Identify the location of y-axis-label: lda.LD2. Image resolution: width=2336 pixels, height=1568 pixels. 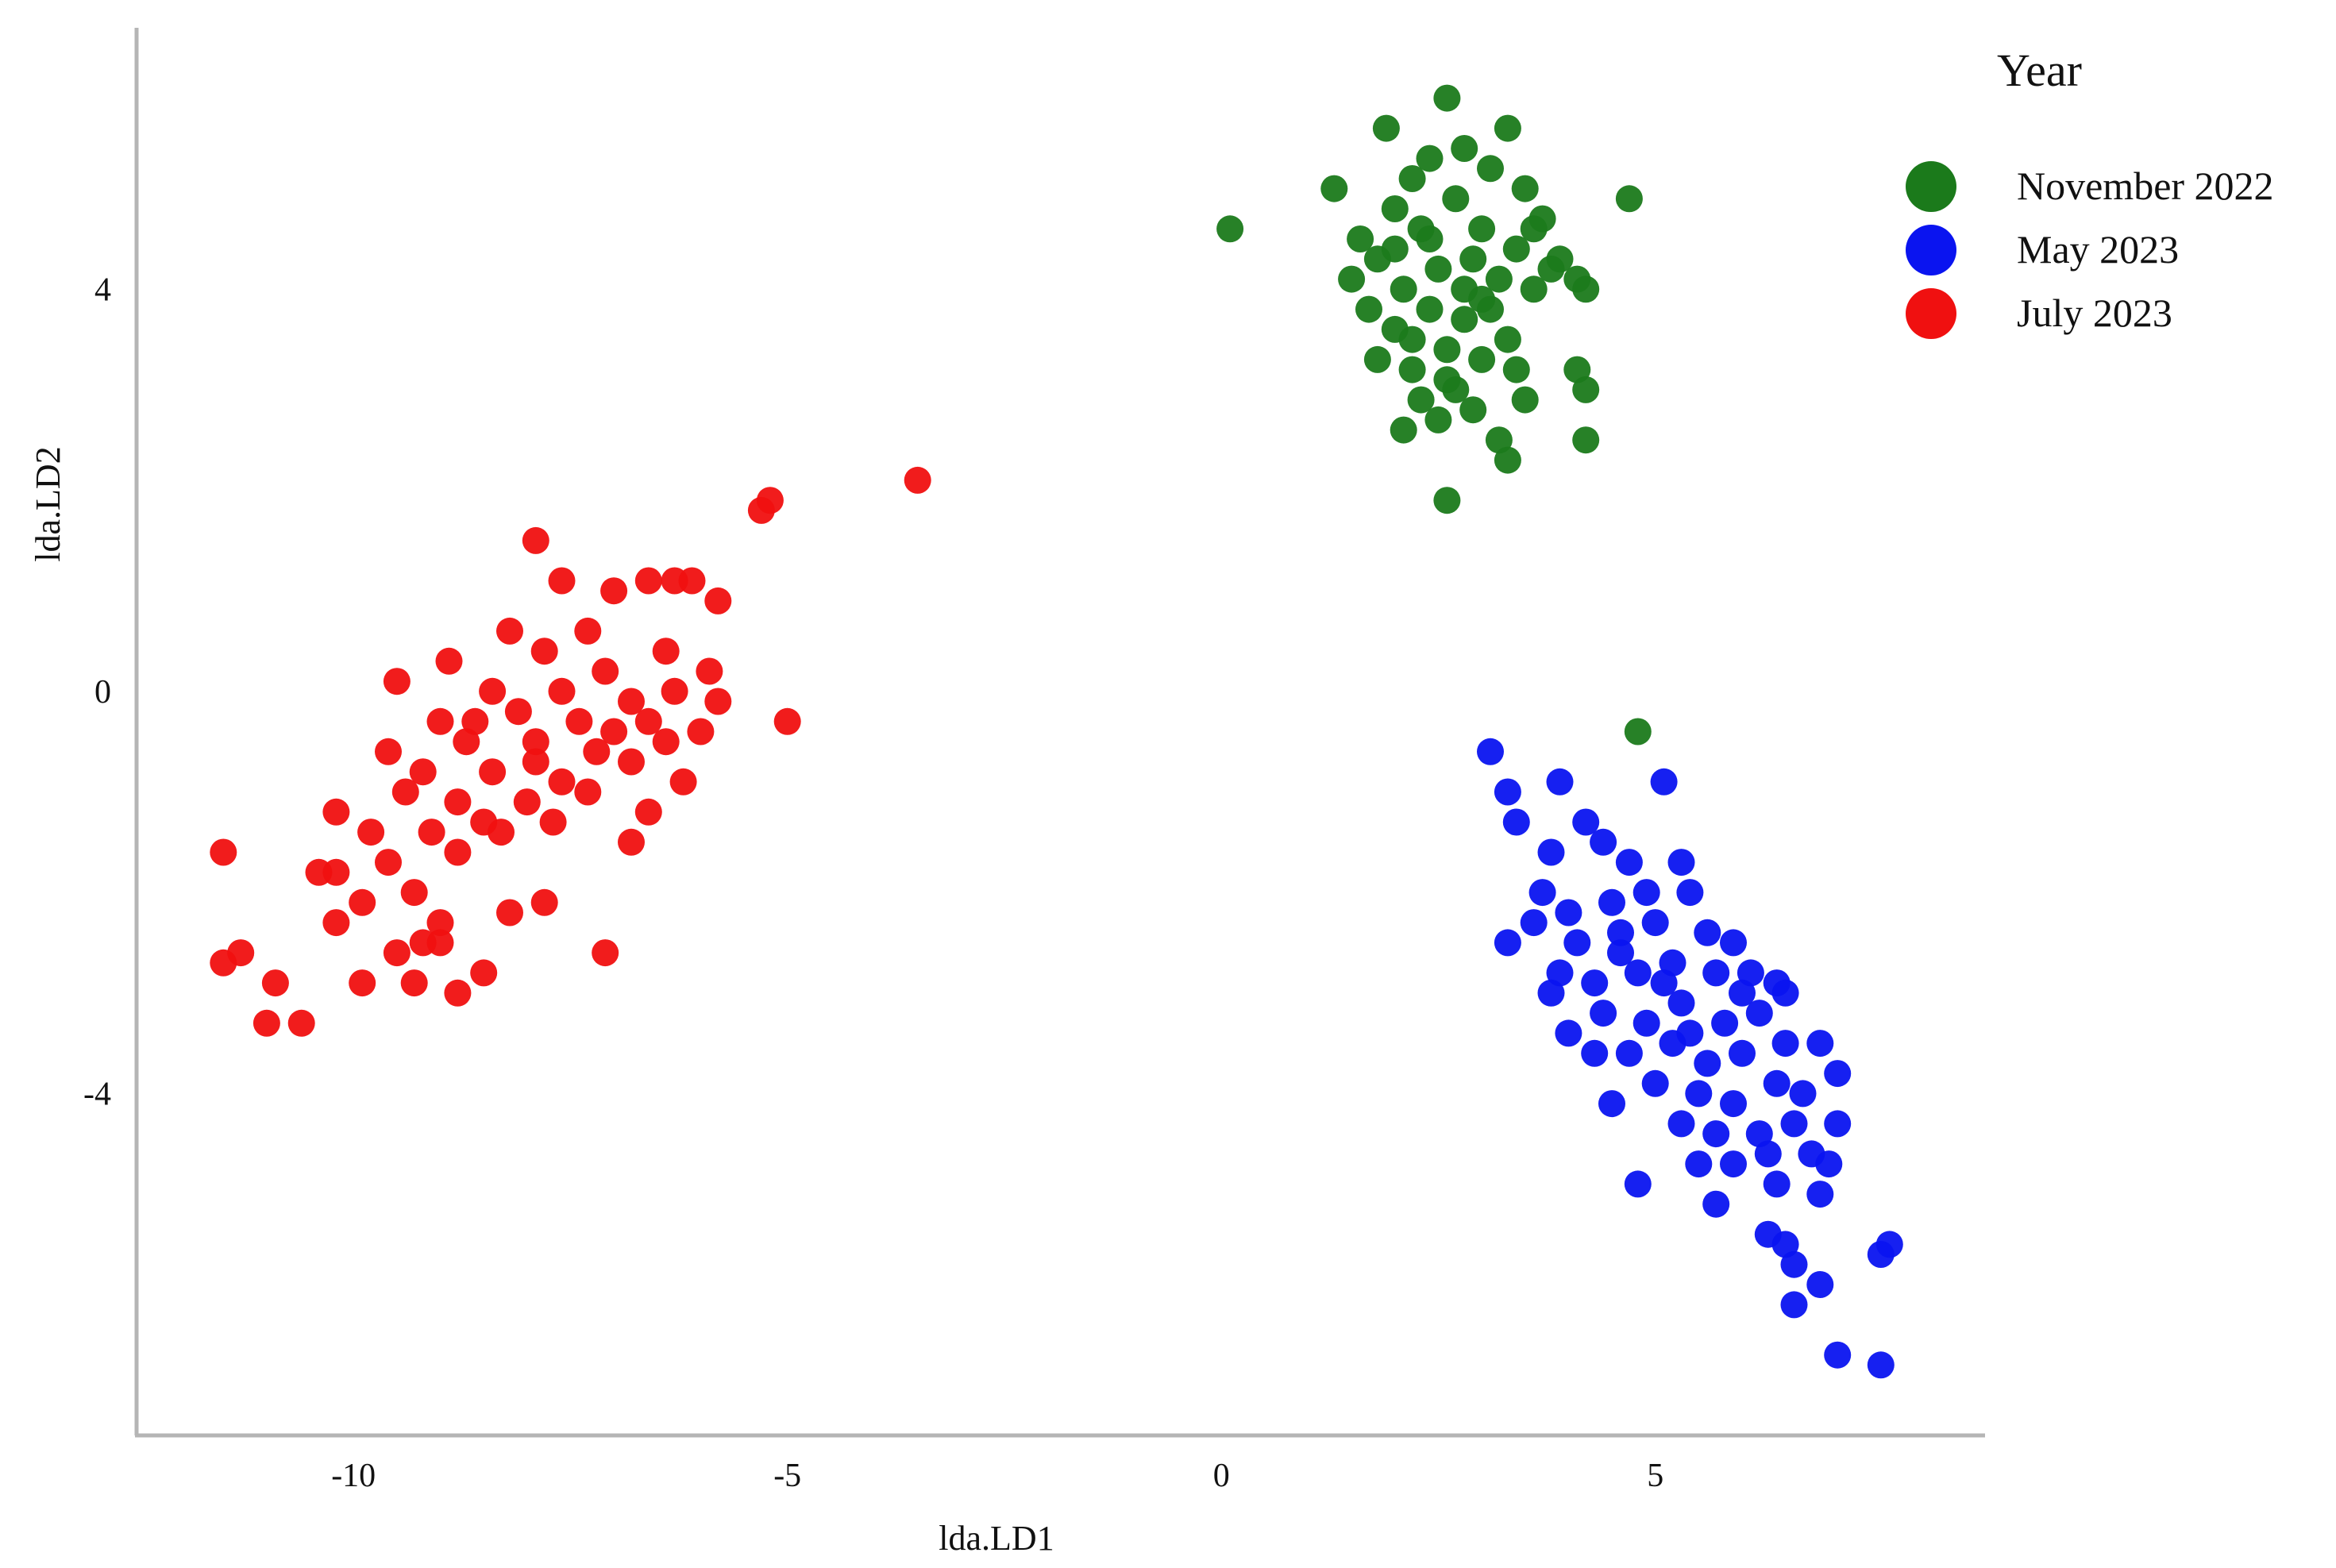
(48, 503).